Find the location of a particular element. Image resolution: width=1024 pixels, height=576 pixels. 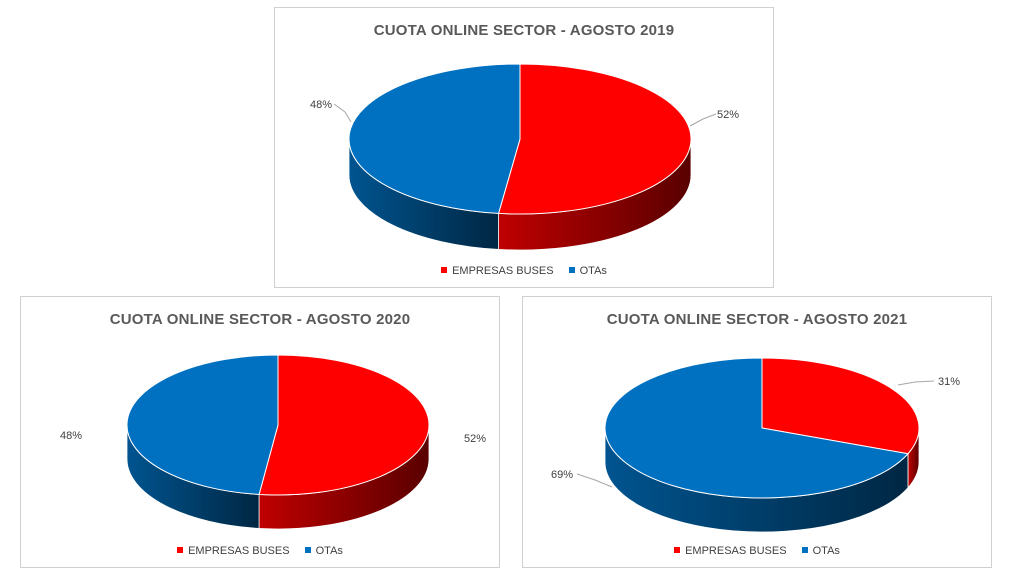

pie-chart-2020: 52% 48% is located at coordinates (273, 442).